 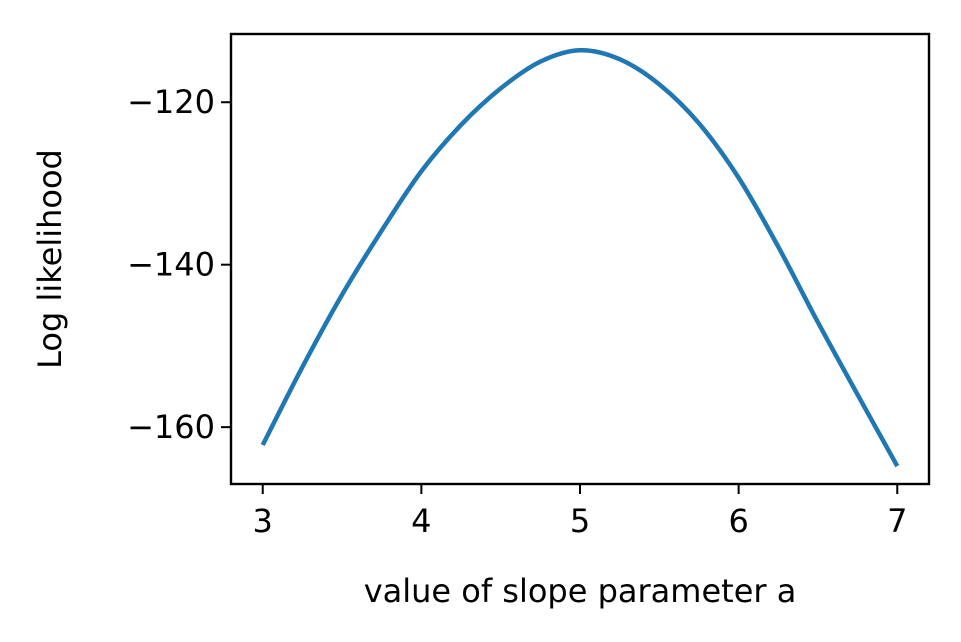 I want to click on y-ticks: −160 −140 −120, so click(x=179, y=264).